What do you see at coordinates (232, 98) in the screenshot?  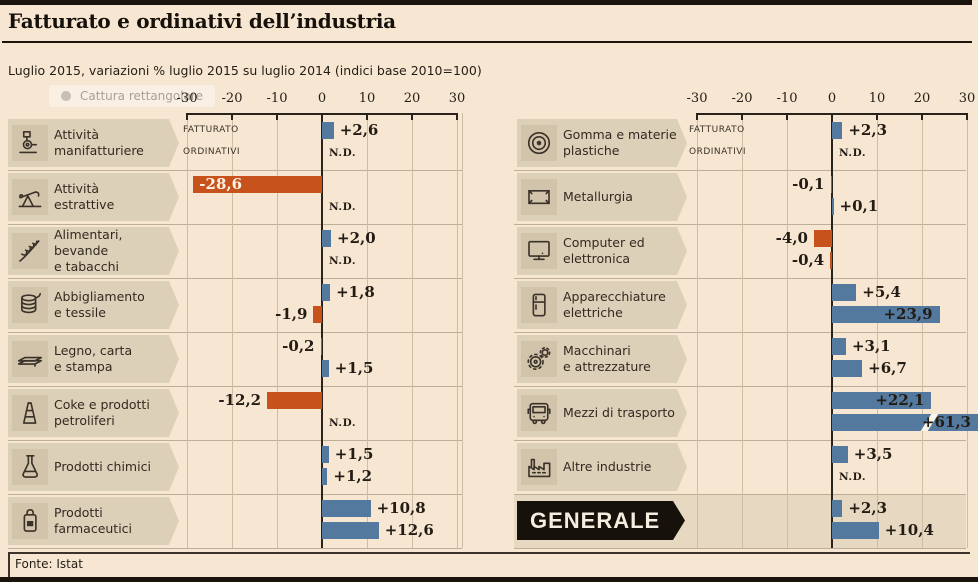 I see `axis-tick-label: -20` at bounding box center [232, 98].